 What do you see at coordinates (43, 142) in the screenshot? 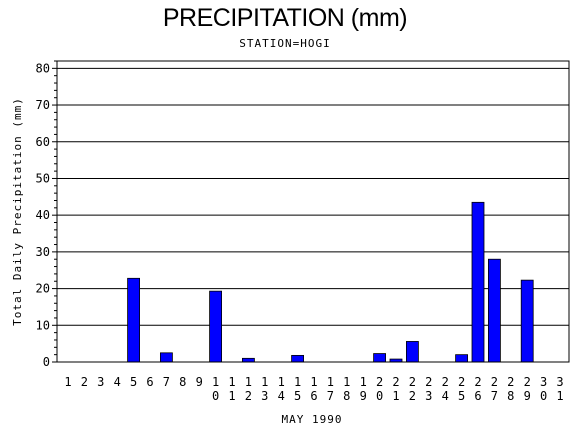
I see `ytick-label-60: 60` at bounding box center [43, 142].